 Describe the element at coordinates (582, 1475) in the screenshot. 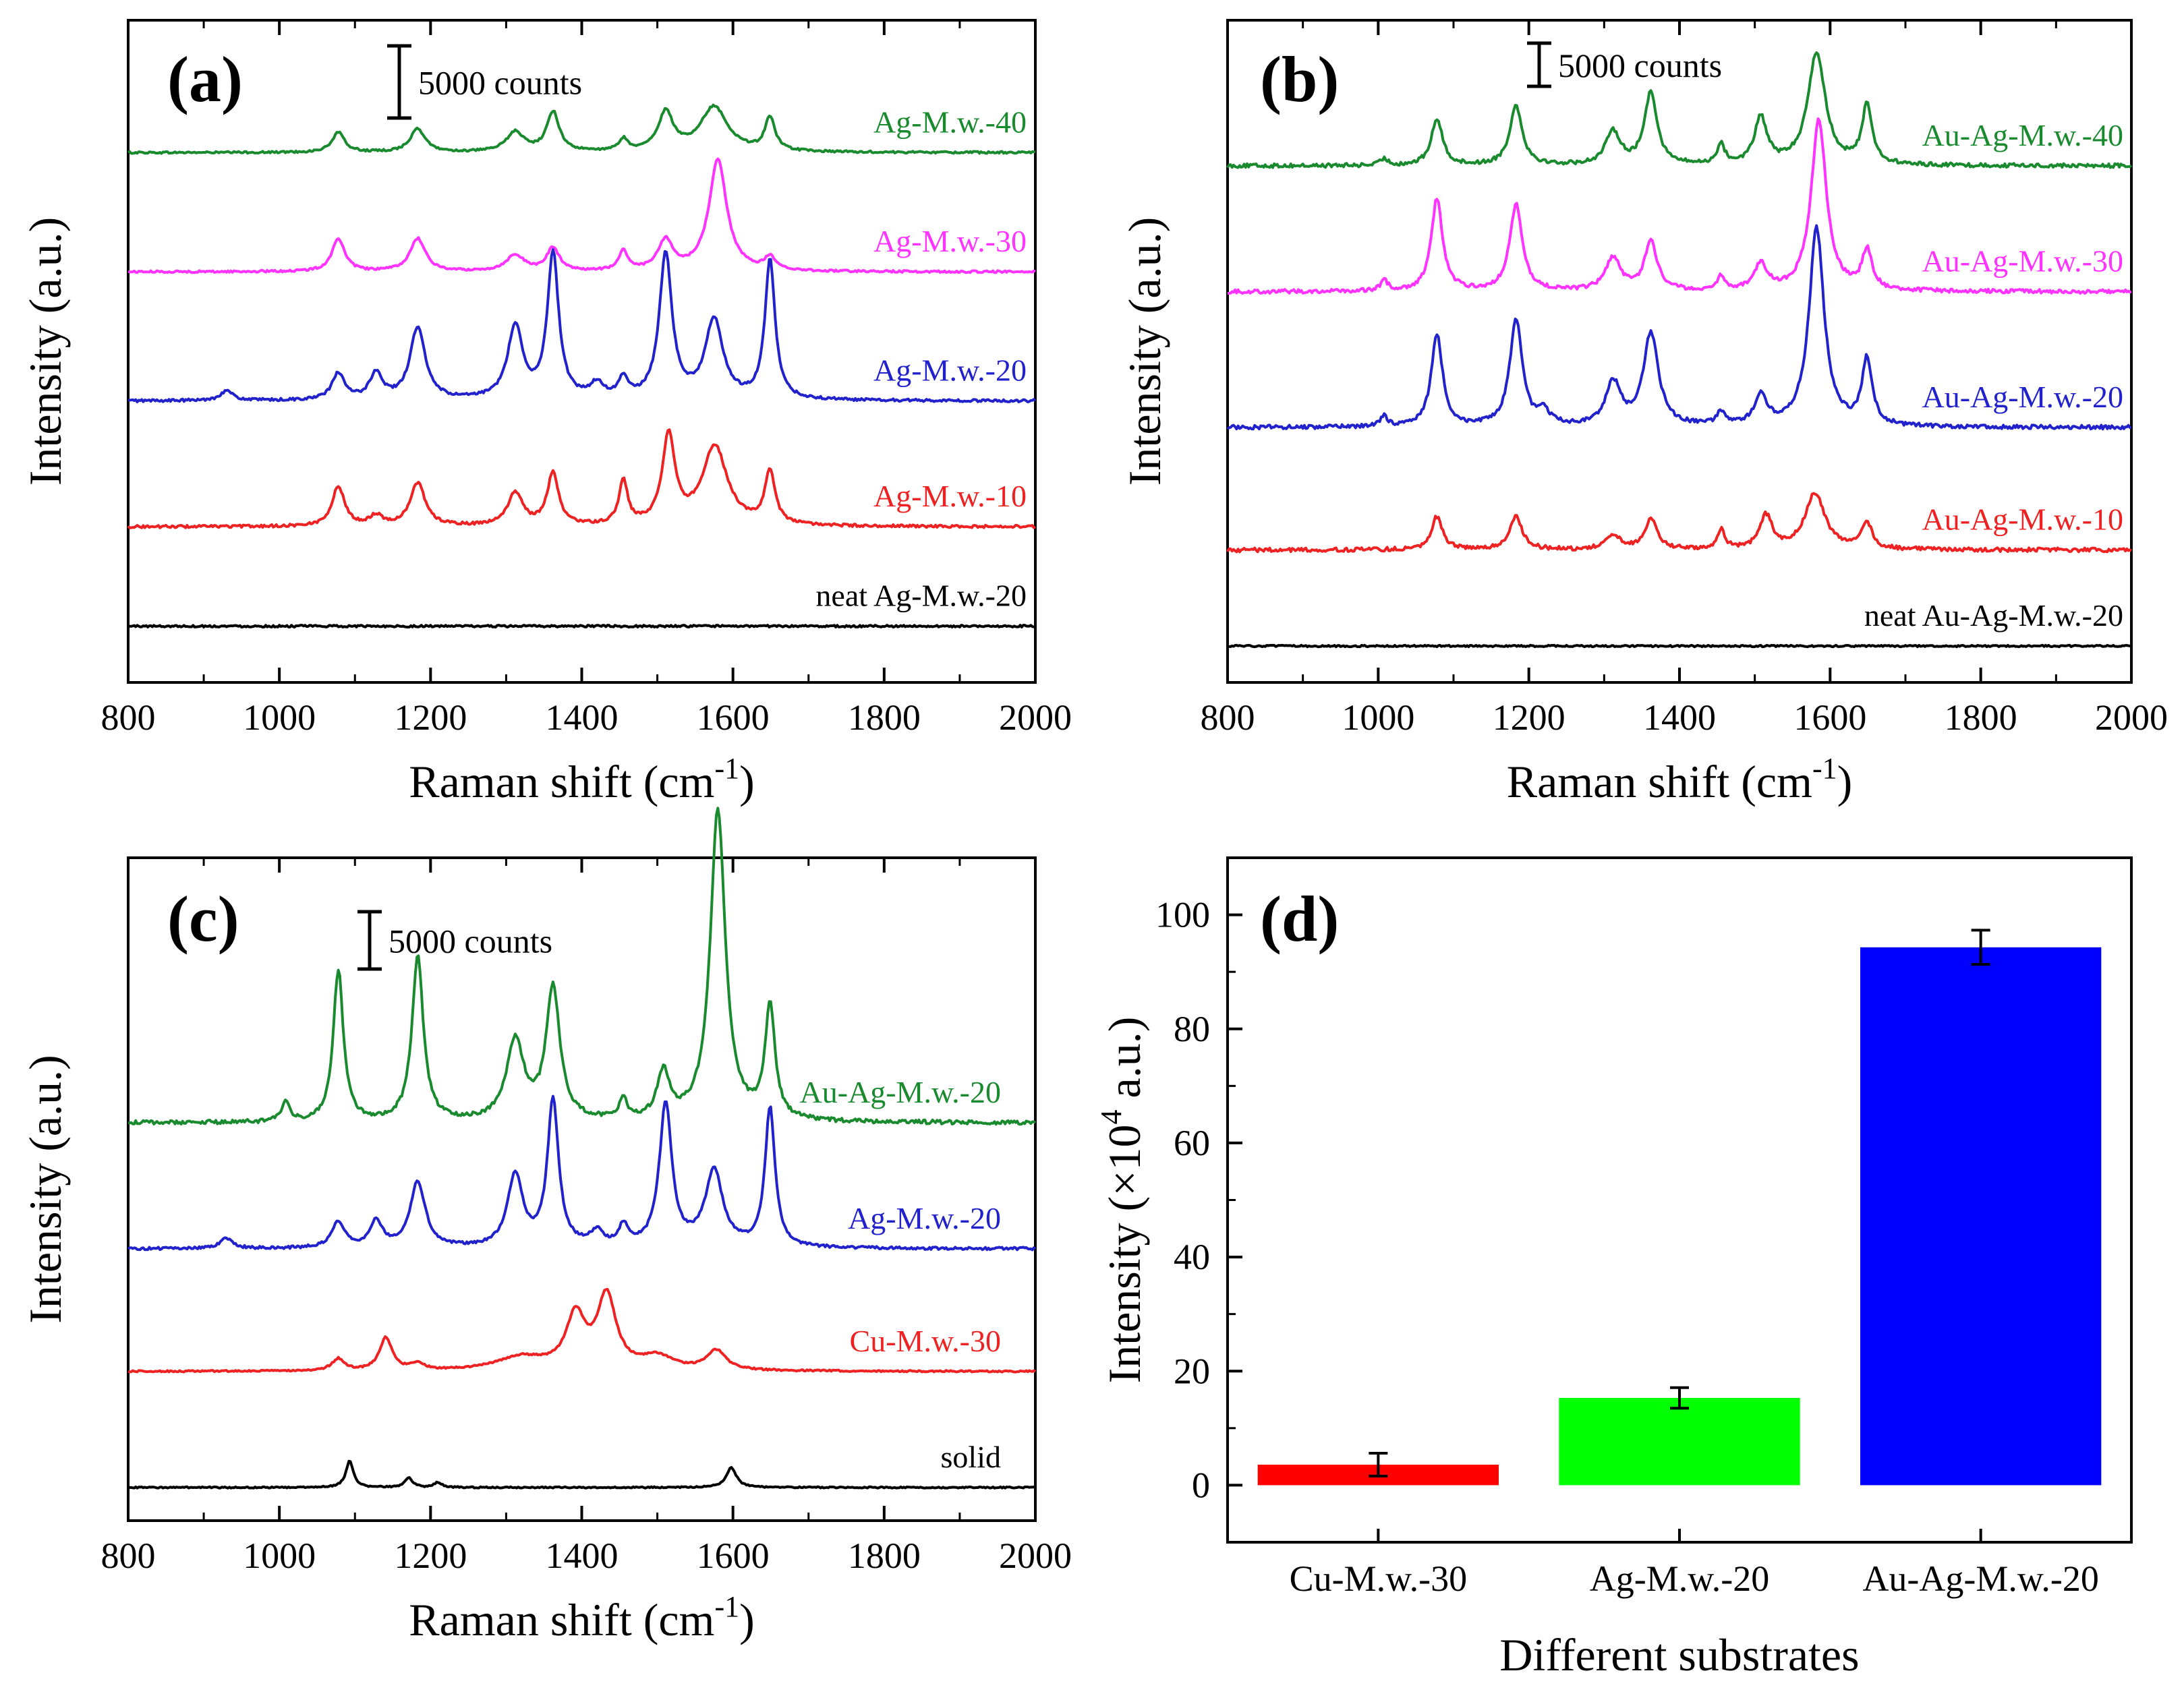

I see `spectrum-solid` at that location.